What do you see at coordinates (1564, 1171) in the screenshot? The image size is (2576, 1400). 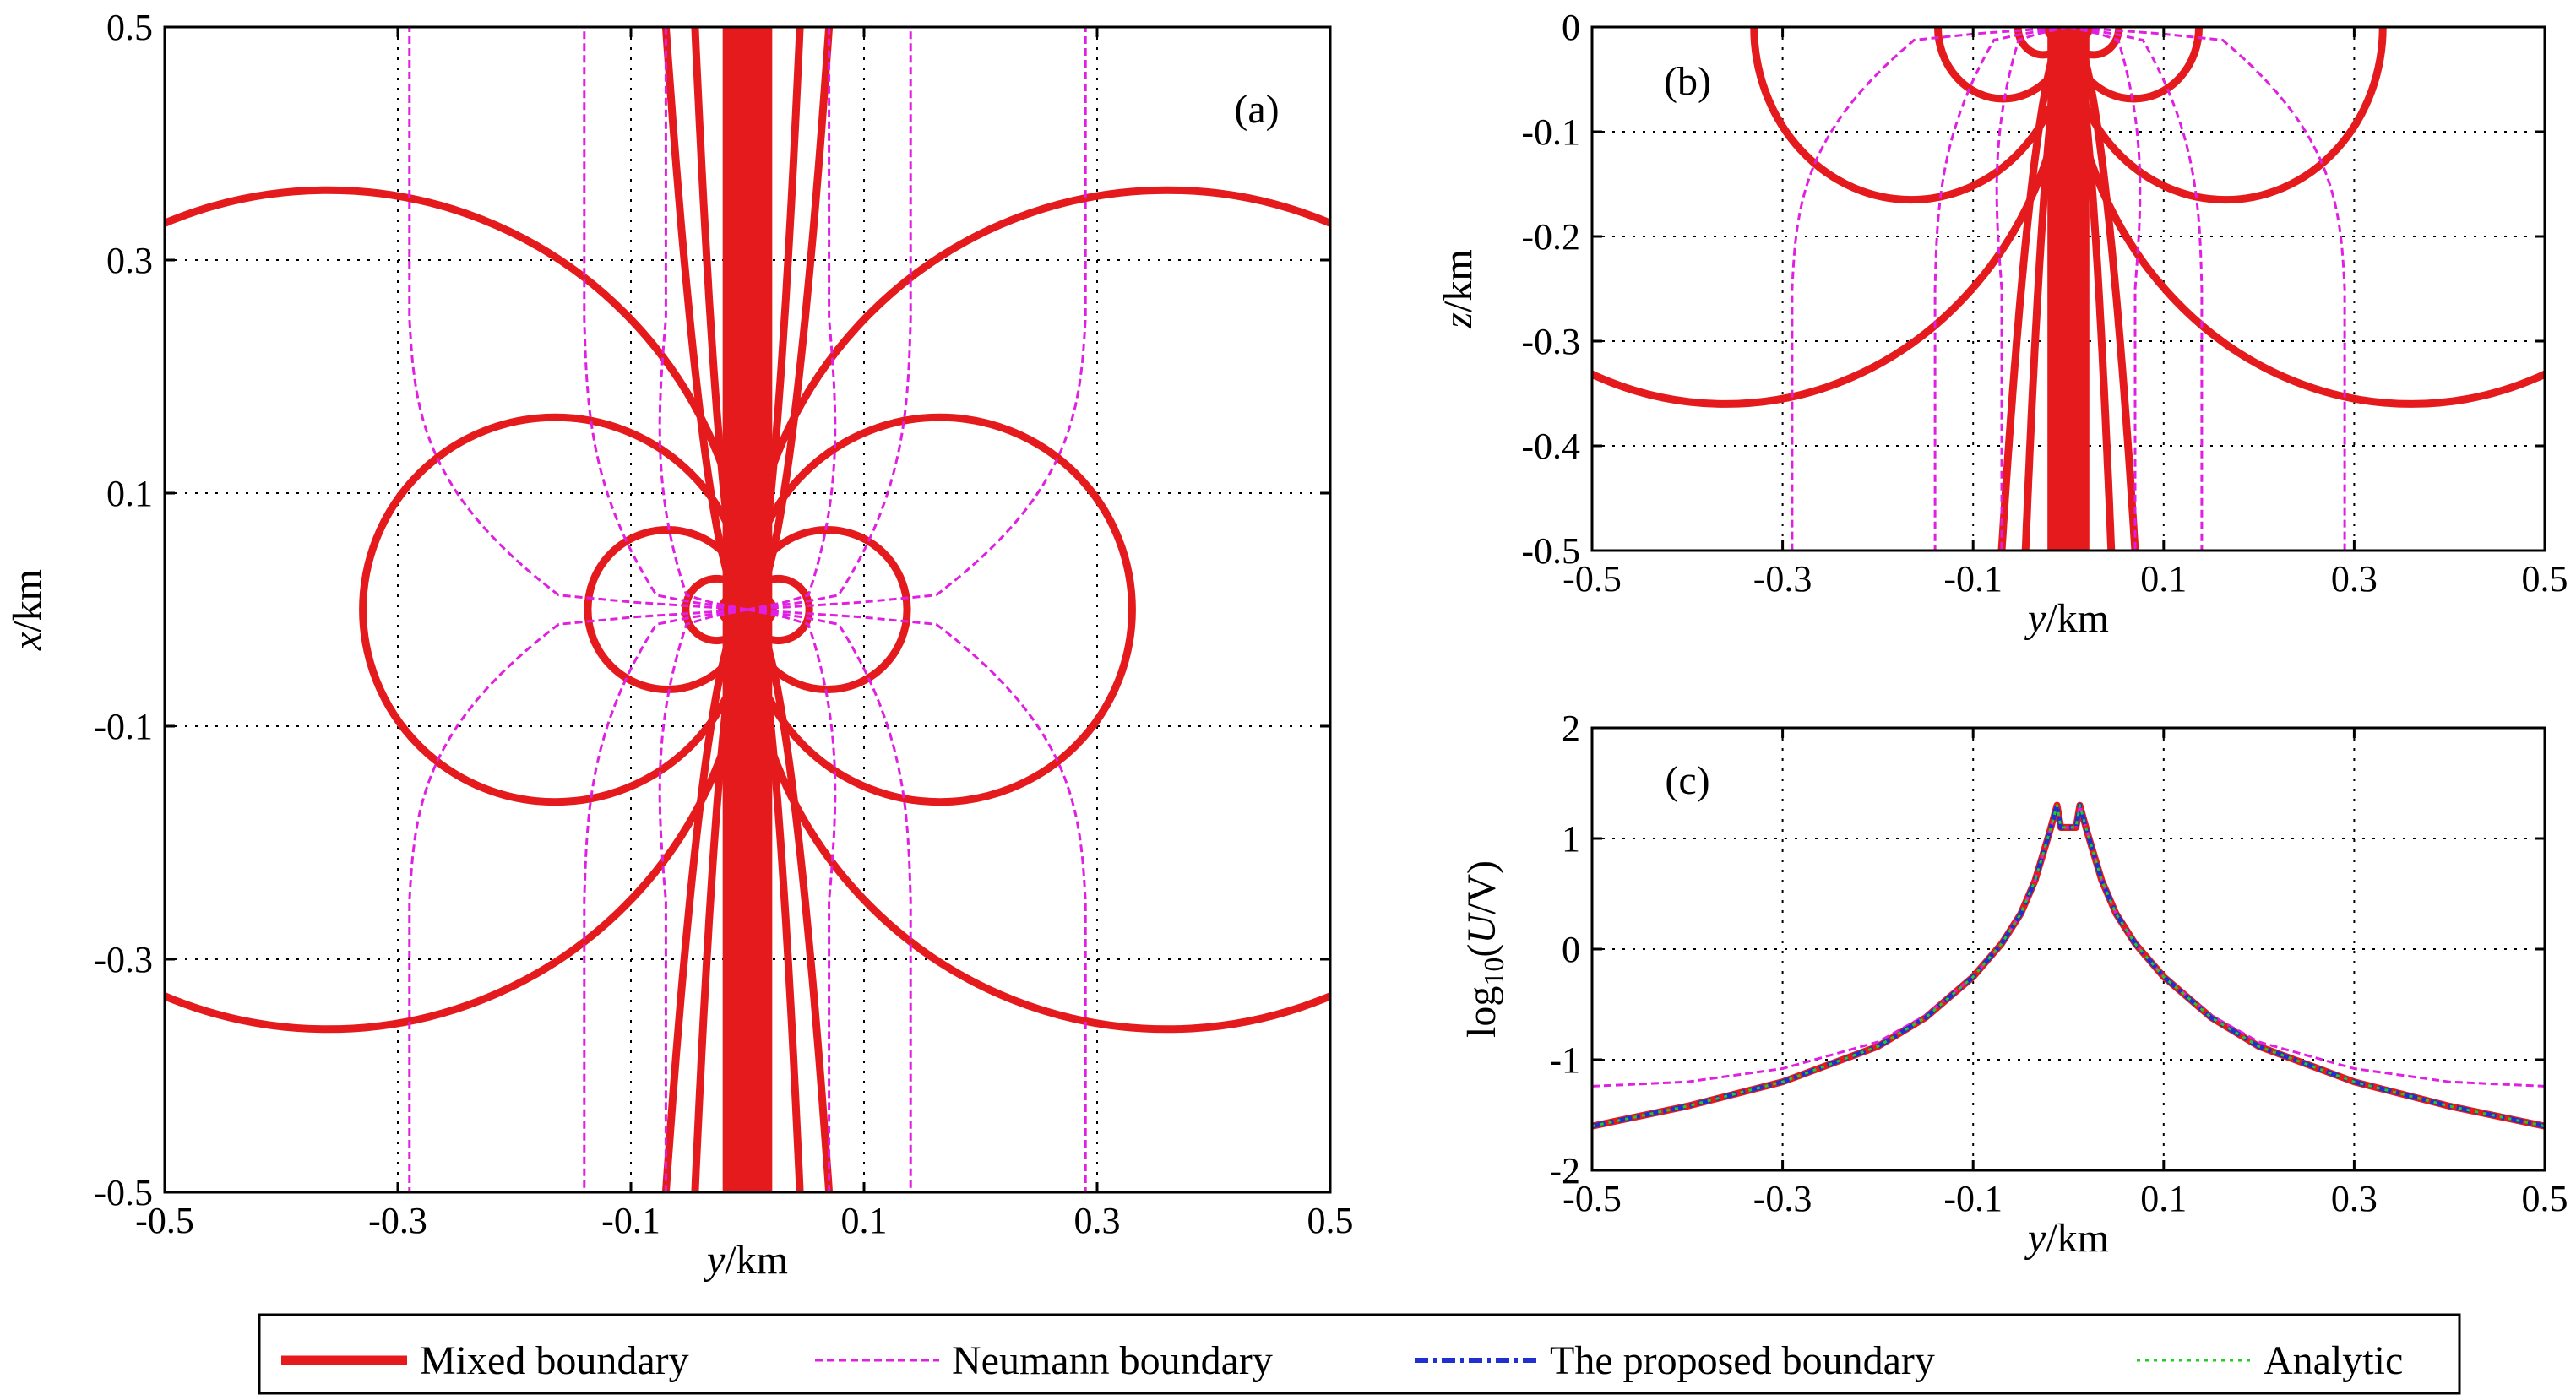 I see `y-tick-label: -2` at bounding box center [1564, 1171].